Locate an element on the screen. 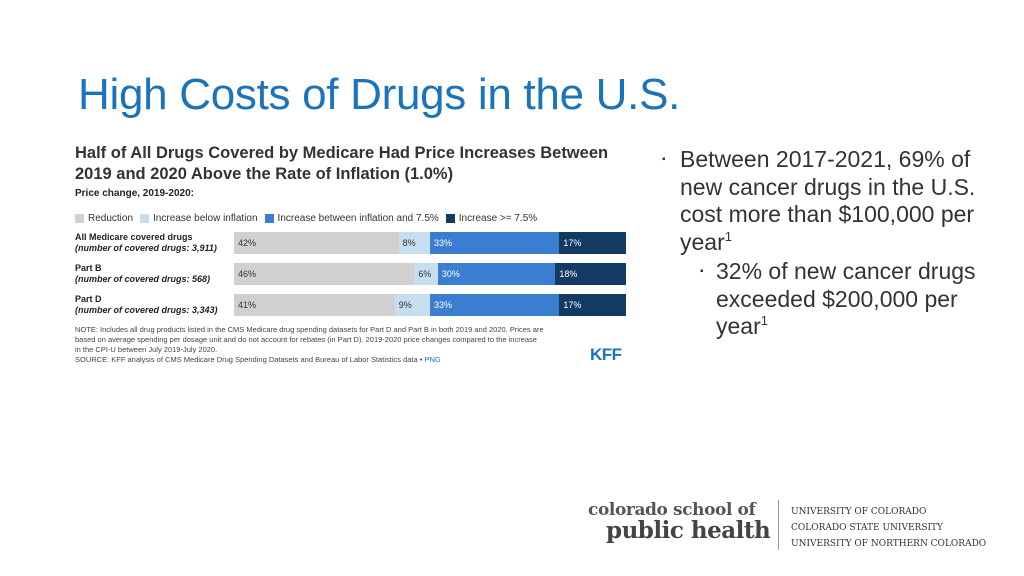 This screenshot has height=576, width=1024. stacked-bar: 42% 8% 33% 17% is located at coordinates (430, 243).